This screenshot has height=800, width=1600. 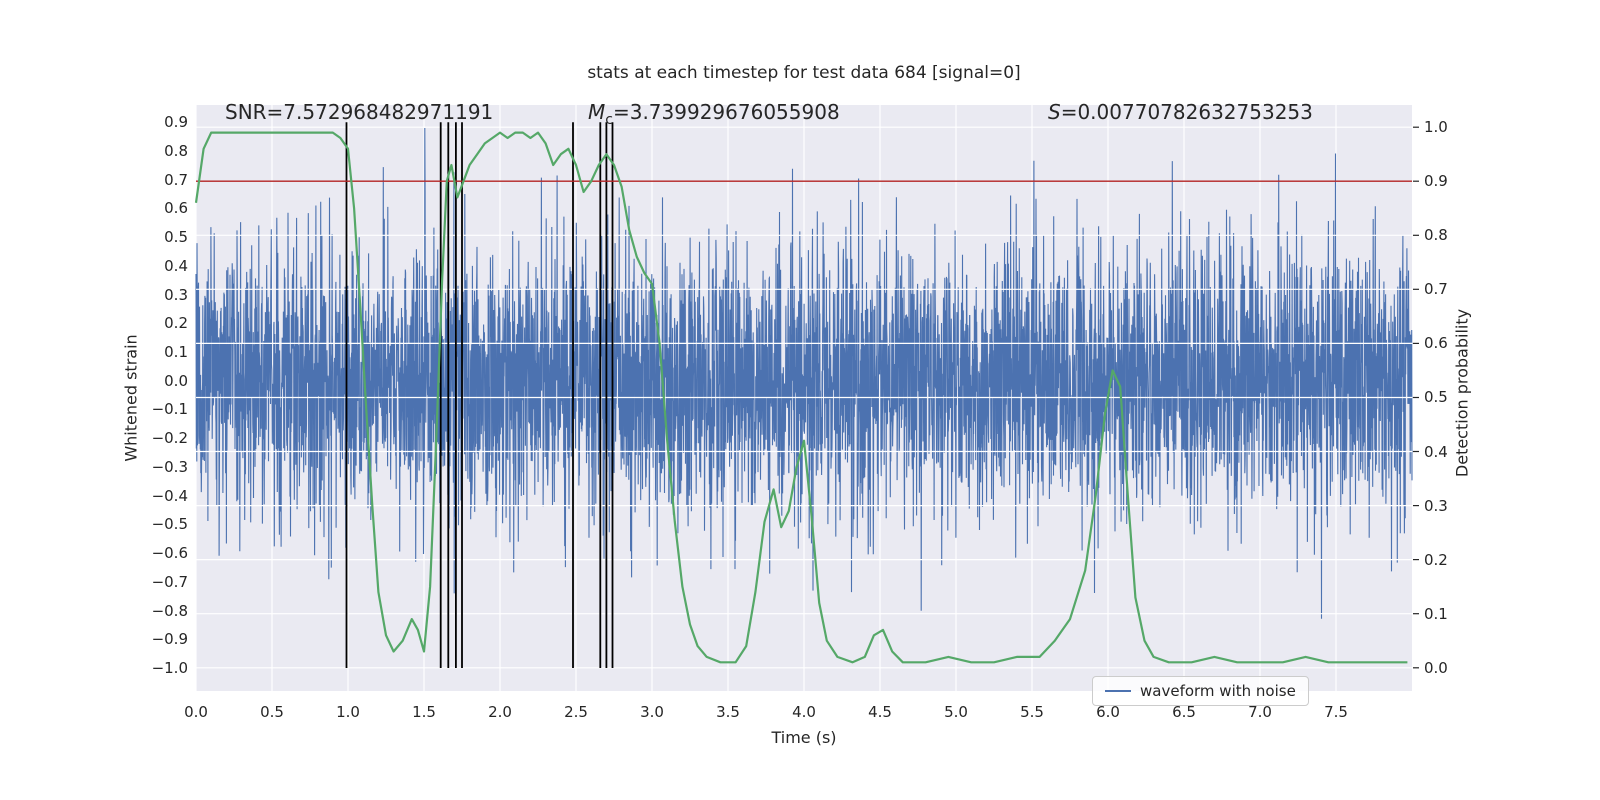 What do you see at coordinates (1032, 712) in the screenshot?
I see `x-tick-label: 5.5` at bounding box center [1032, 712].